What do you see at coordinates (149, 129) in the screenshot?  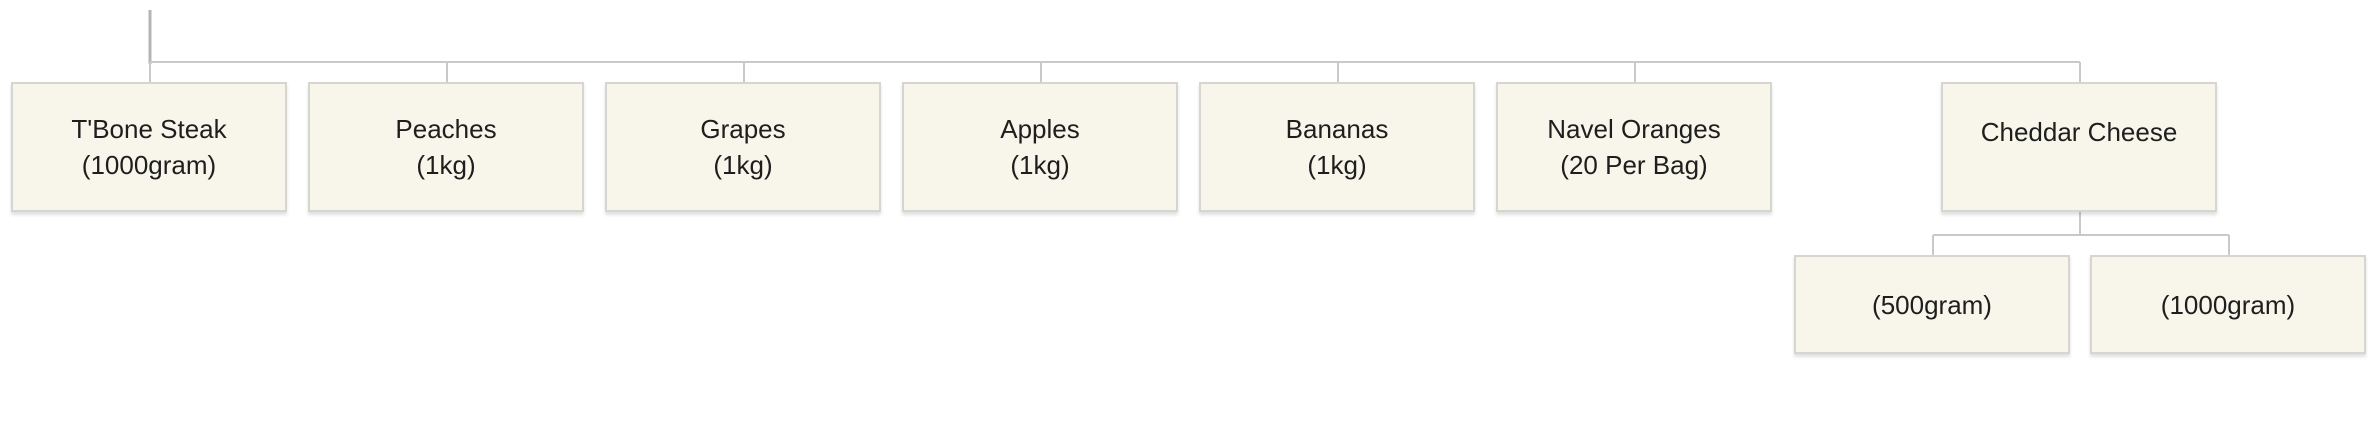 I see `node-name: T'Bone Steak` at bounding box center [149, 129].